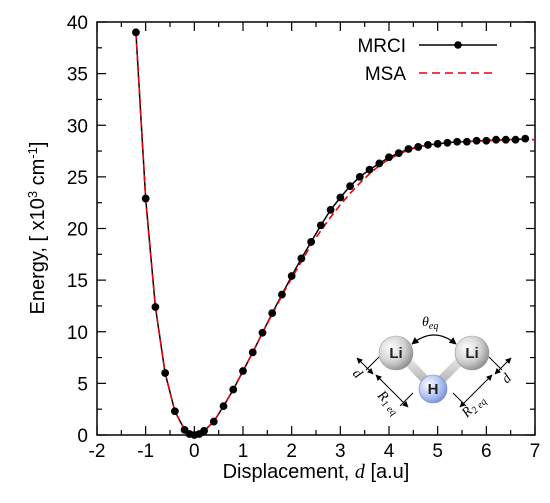  Describe the element at coordinates (357, 374) in the screenshot. I see `label-d-left: d` at that location.